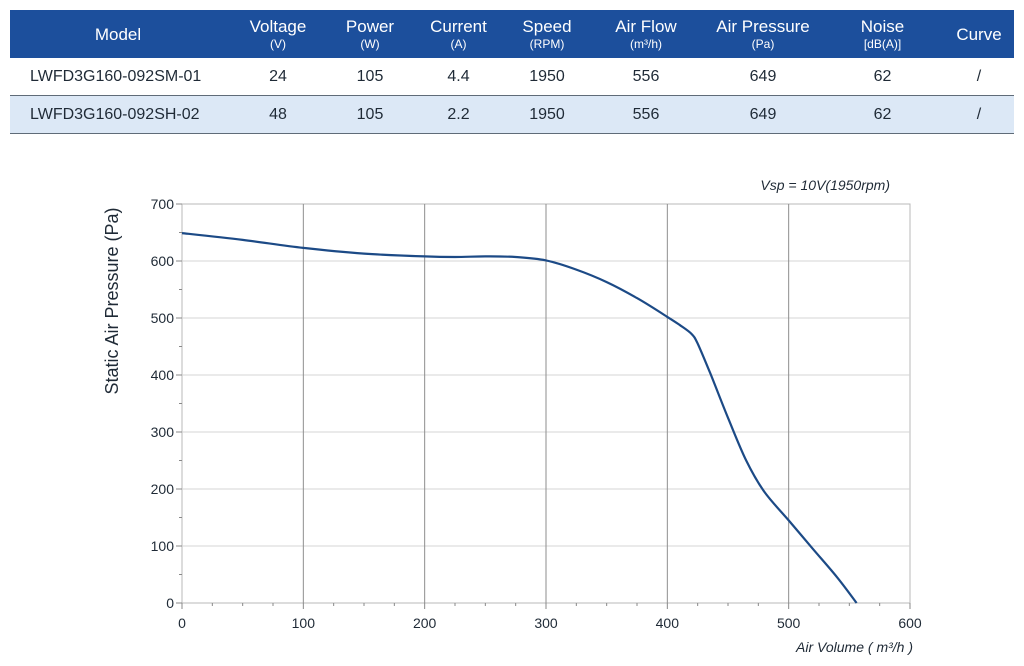 The width and height of the screenshot is (1024, 666). Describe the element at coordinates (278, 44) in the screenshot. I see `column-header-unit: (V)` at that location.